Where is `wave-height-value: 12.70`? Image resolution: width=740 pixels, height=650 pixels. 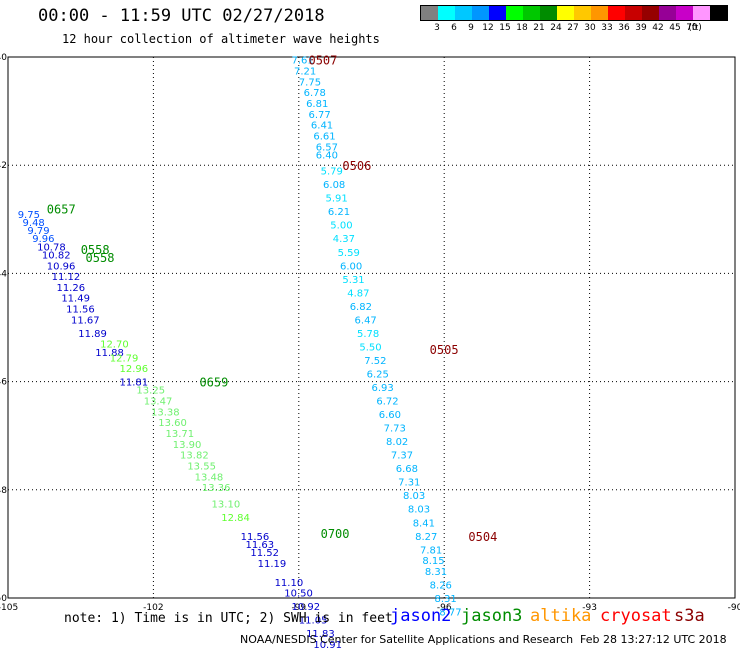
wave-height-value: 12.70 is located at coordinates (114, 345).